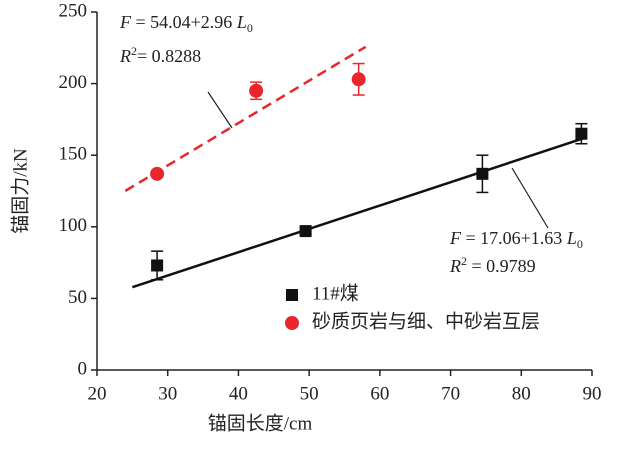 The image size is (640, 449). Describe the element at coordinates (238, 393) in the screenshot. I see `x-tick-label: 40` at that location.